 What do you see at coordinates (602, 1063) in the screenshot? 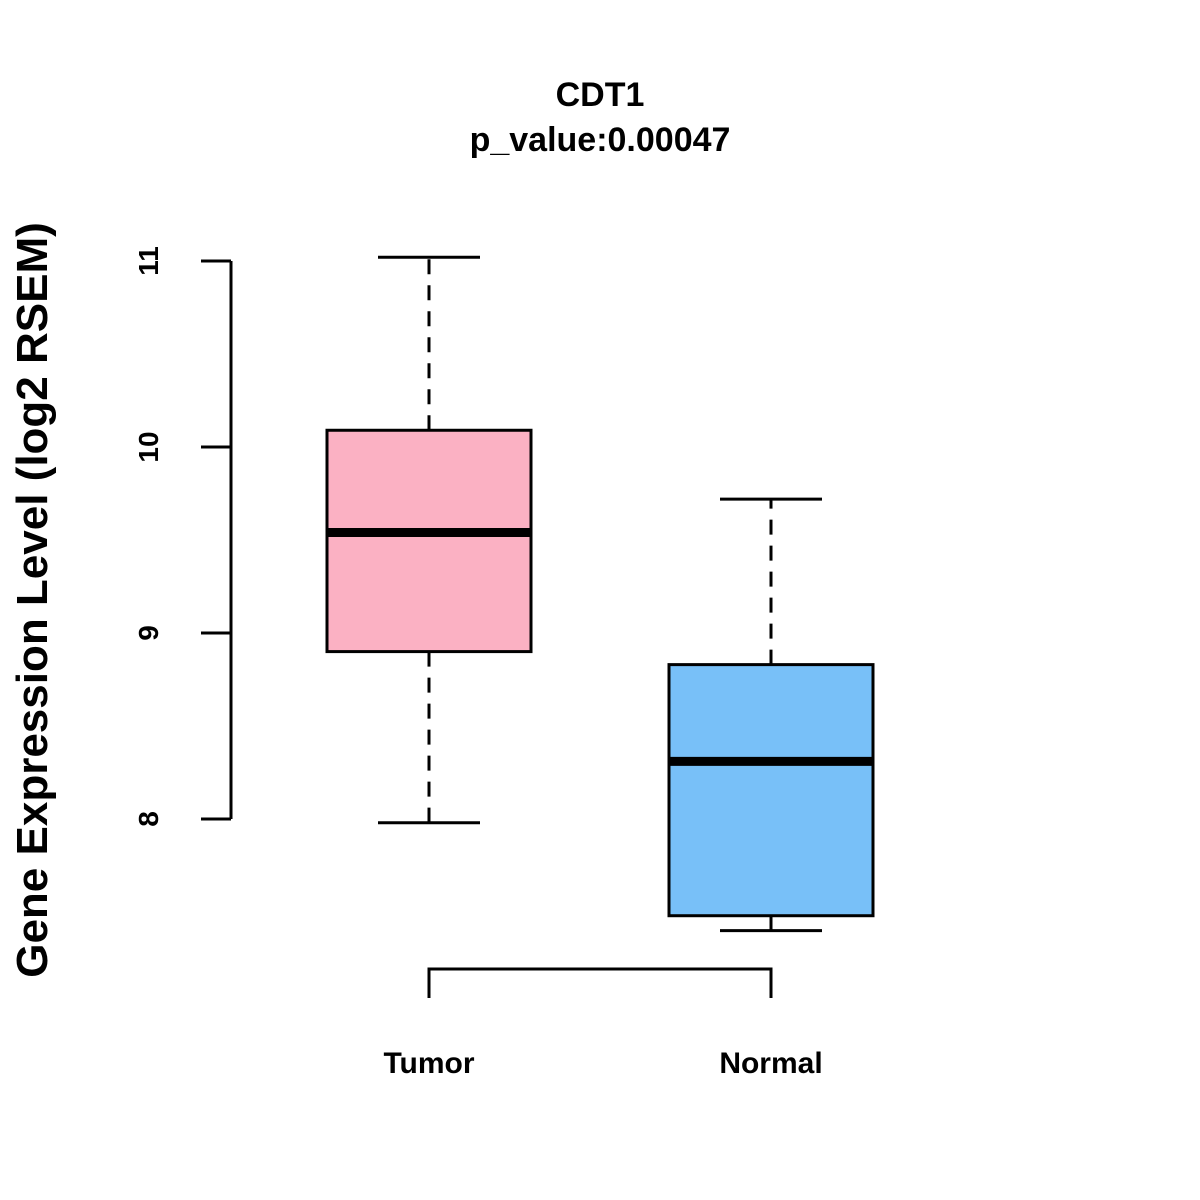
I see `x-axis-labels: Tumor Normal` at bounding box center [602, 1063].